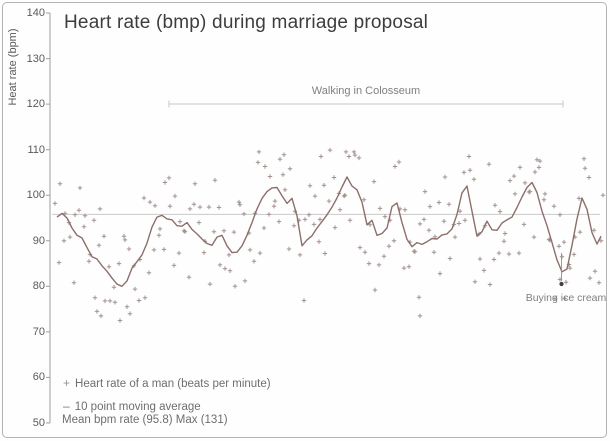  Describe the element at coordinates (35, 59) in the screenshot. I see `y-tick-130: 130` at that location.